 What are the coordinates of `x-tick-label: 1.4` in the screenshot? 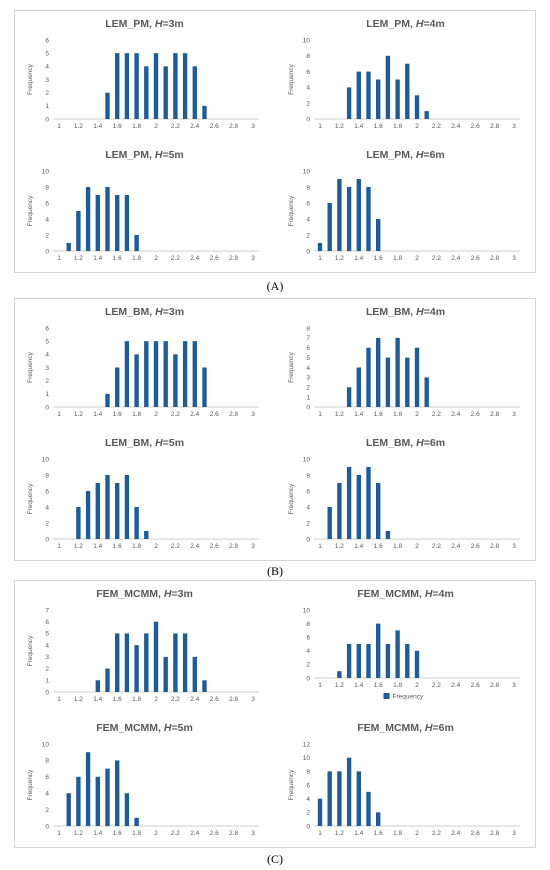 It's located at (97, 546).